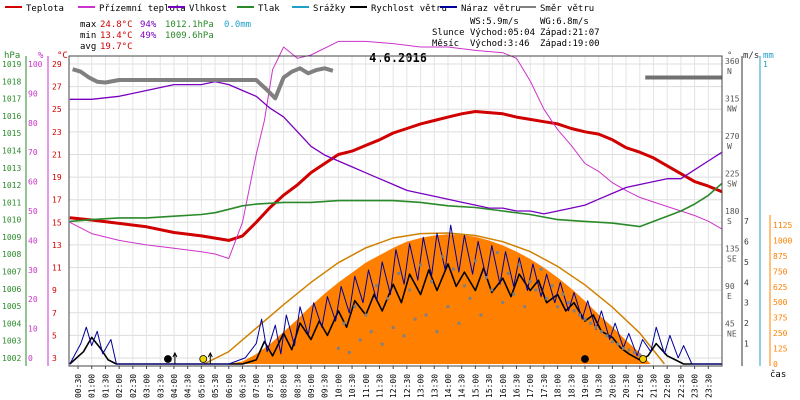  Describe the element at coordinates (11, 306) in the screenshot. I see `pressure-tick-label: 1005` at that location.